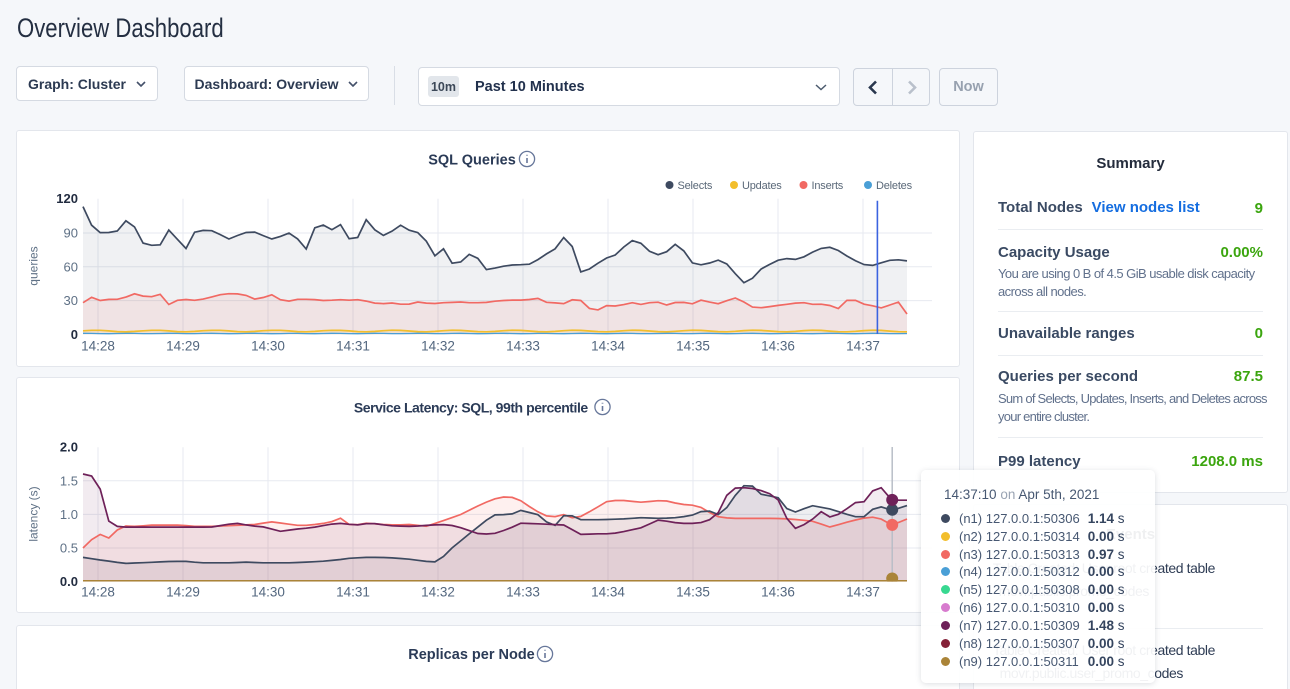 This screenshot has height=689, width=1290. Describe the element at coordinates (67, 198) in the screenshot. I see `svg-text: 120` at that location.